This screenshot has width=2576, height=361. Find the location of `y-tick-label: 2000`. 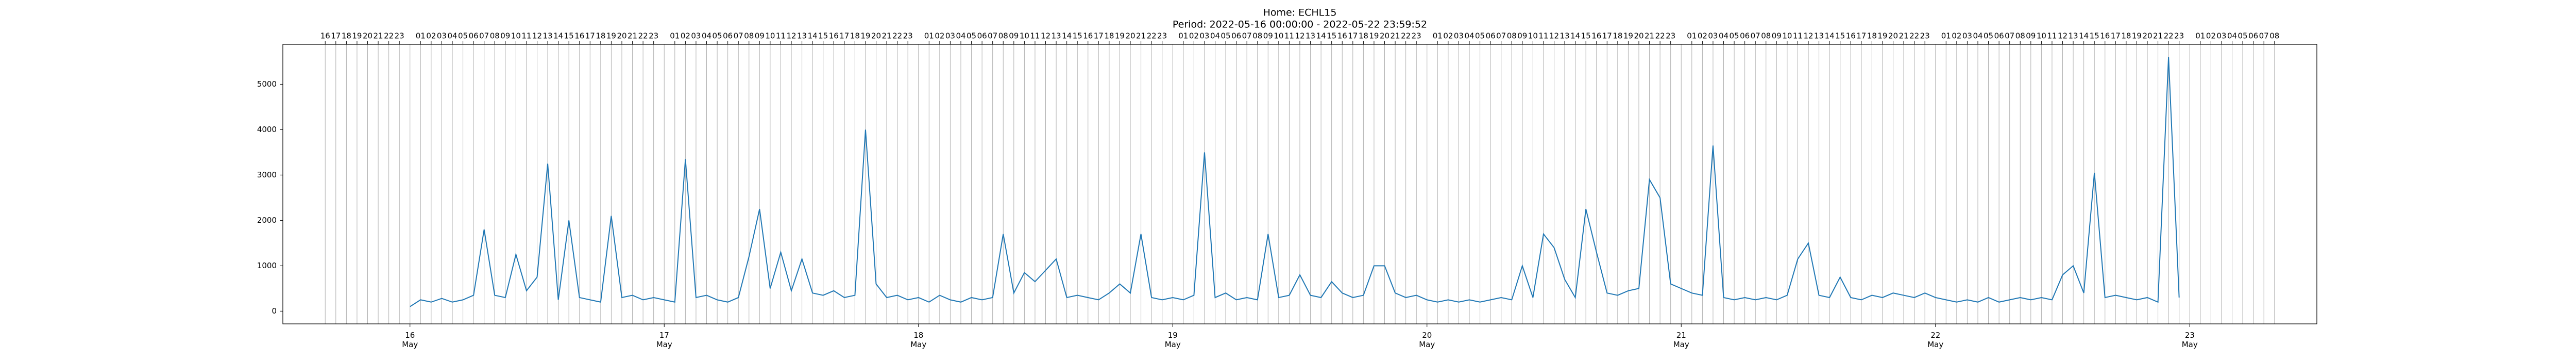

y-tick-label: 2000 is located at coordinates (267, 220).